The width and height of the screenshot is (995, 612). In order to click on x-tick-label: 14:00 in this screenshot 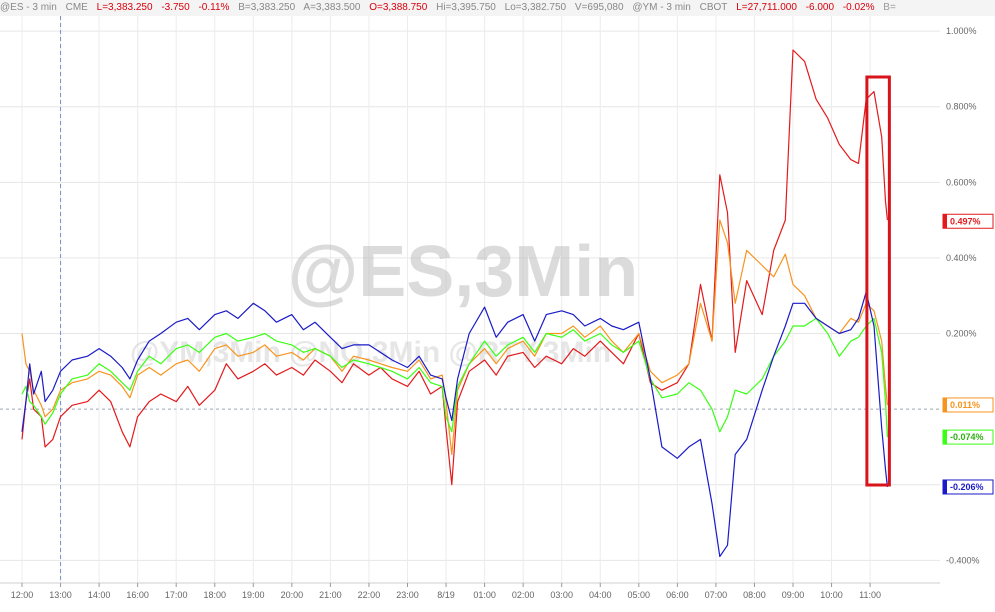, I will do `click(99, 595)`.